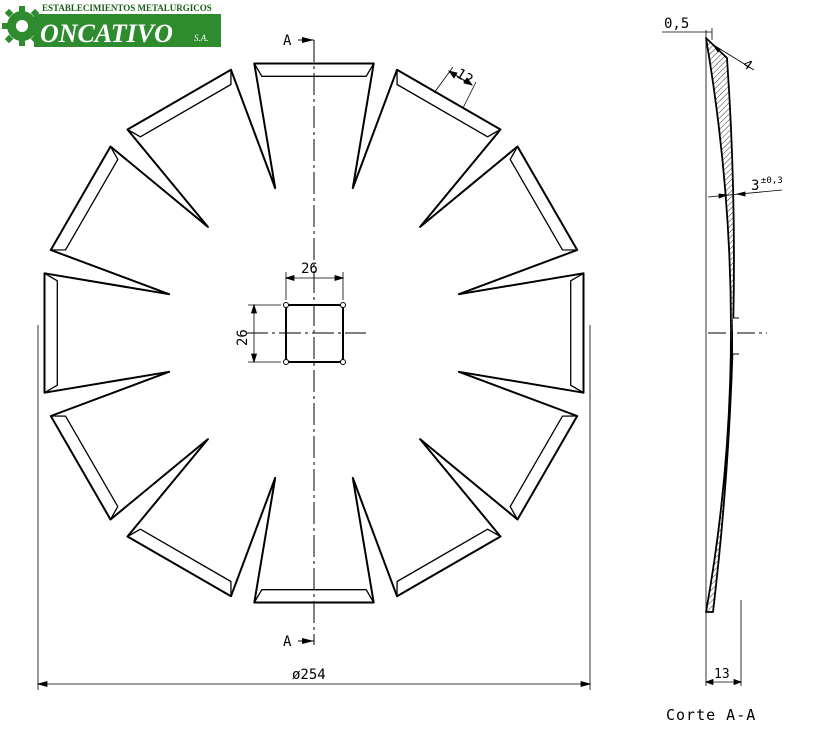  What do you see at coordinates (736, 336) in the screenshot?
I see `section-hole-gap` at bounding box center [736, 336].